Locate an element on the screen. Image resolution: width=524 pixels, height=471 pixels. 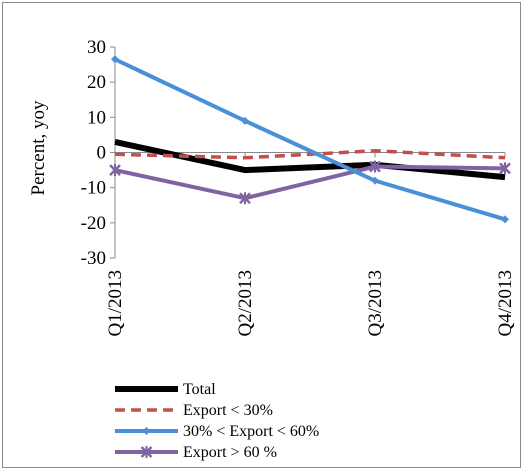
x-tick-label: Q1/2013 is located at coordinates (115, 303).